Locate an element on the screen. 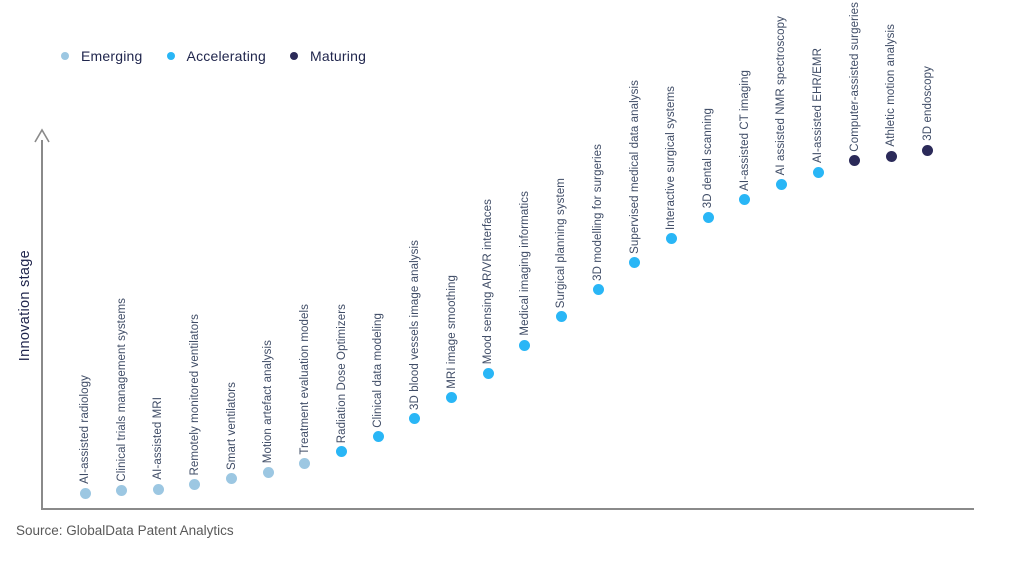  data-point-label: Remotely monitored ventilators is located at coordinates (194, 394).